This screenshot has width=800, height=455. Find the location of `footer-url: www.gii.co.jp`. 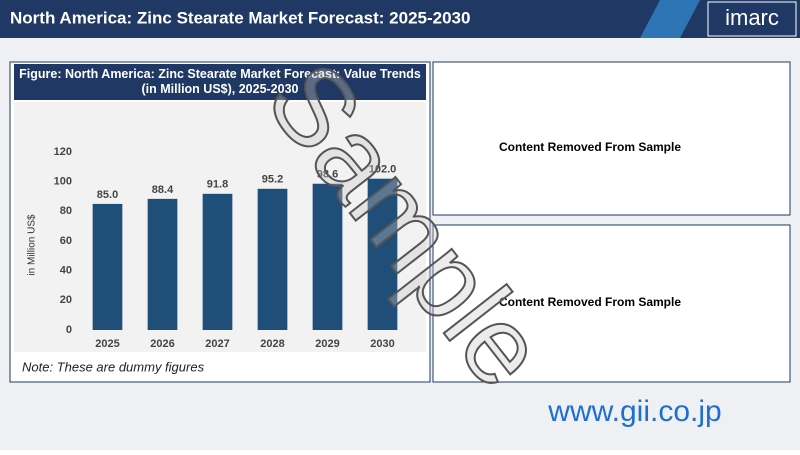

footer-url: www.gii.co.jp is located at coordinates (634, 411).